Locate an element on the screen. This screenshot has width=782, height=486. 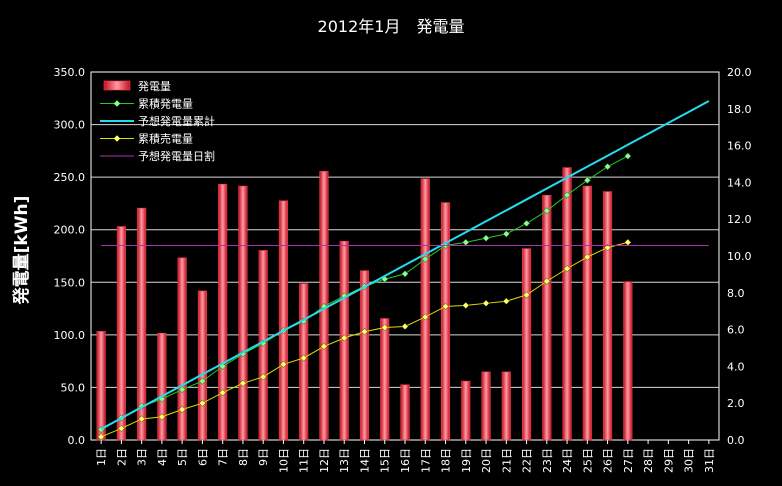
x-tick-label: 24日 is located at coordinates (567, 460).